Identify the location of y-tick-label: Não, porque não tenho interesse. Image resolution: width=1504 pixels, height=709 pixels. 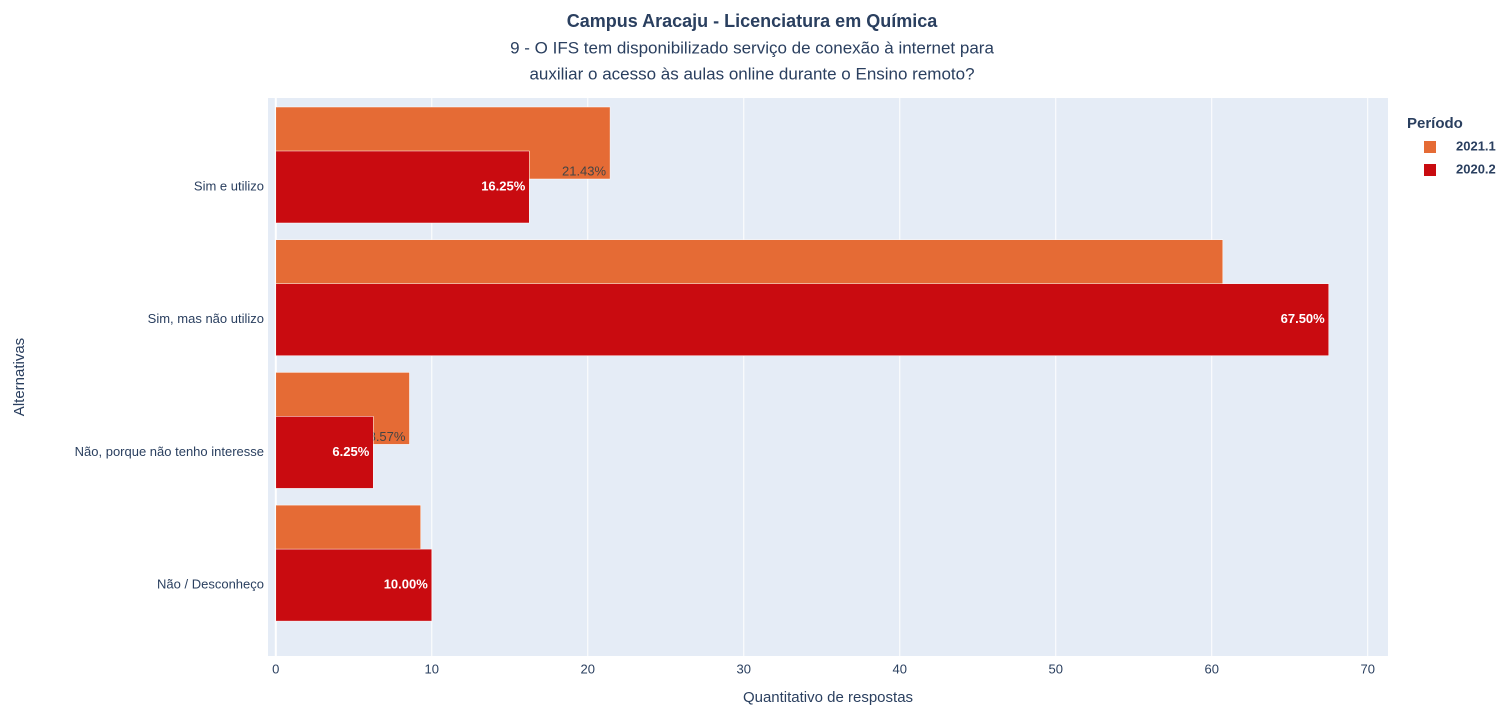
(169, 451).